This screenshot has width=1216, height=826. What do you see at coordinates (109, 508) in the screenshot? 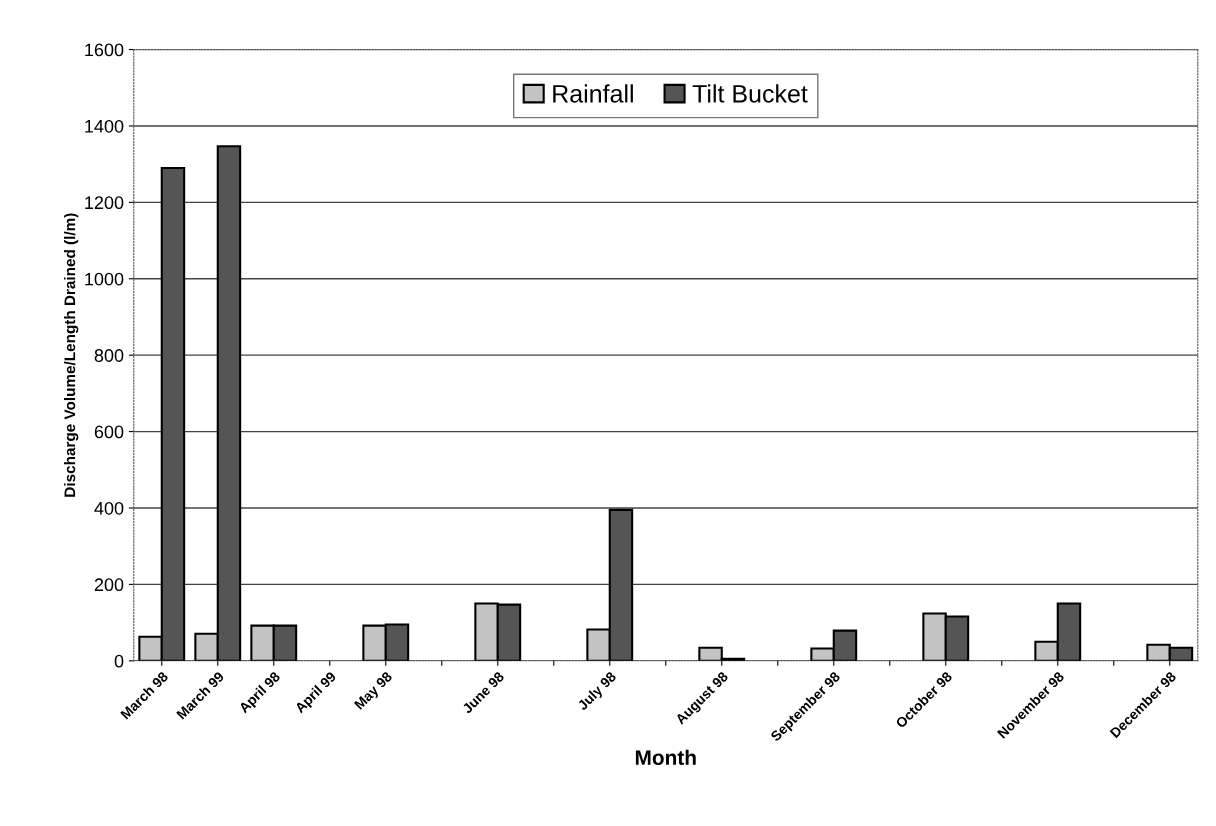
I see `y-tick-label: 400` at bounding box center [109, 508].